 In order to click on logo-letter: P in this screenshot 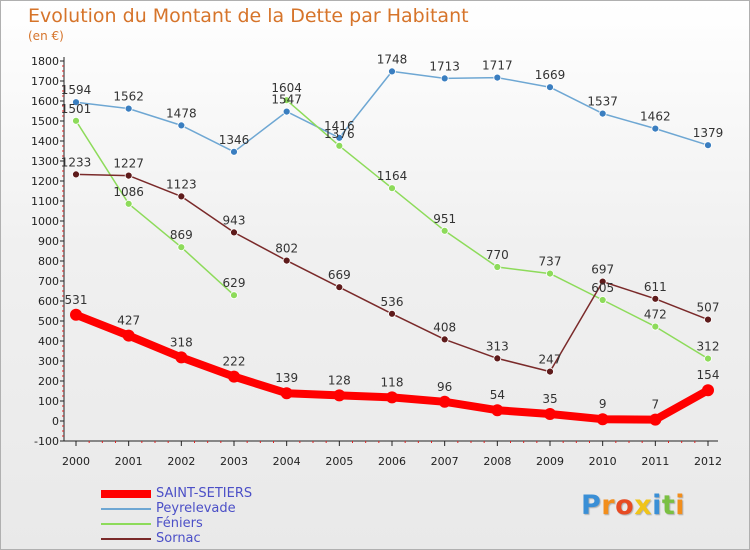, I will do `click(591, 505)`.